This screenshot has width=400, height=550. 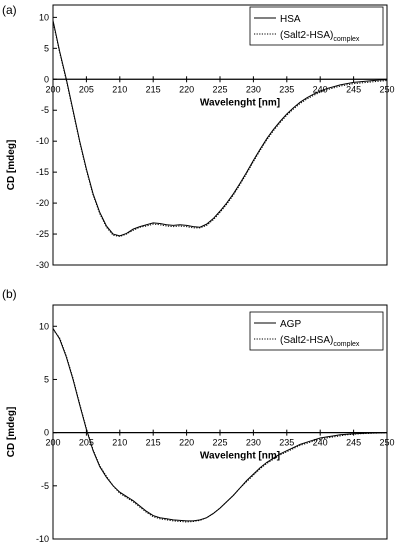 What do you see at coordinates (42, 203) in the screenshot?
I see `y-tick-label: -20` at bounding box center [42, 203].